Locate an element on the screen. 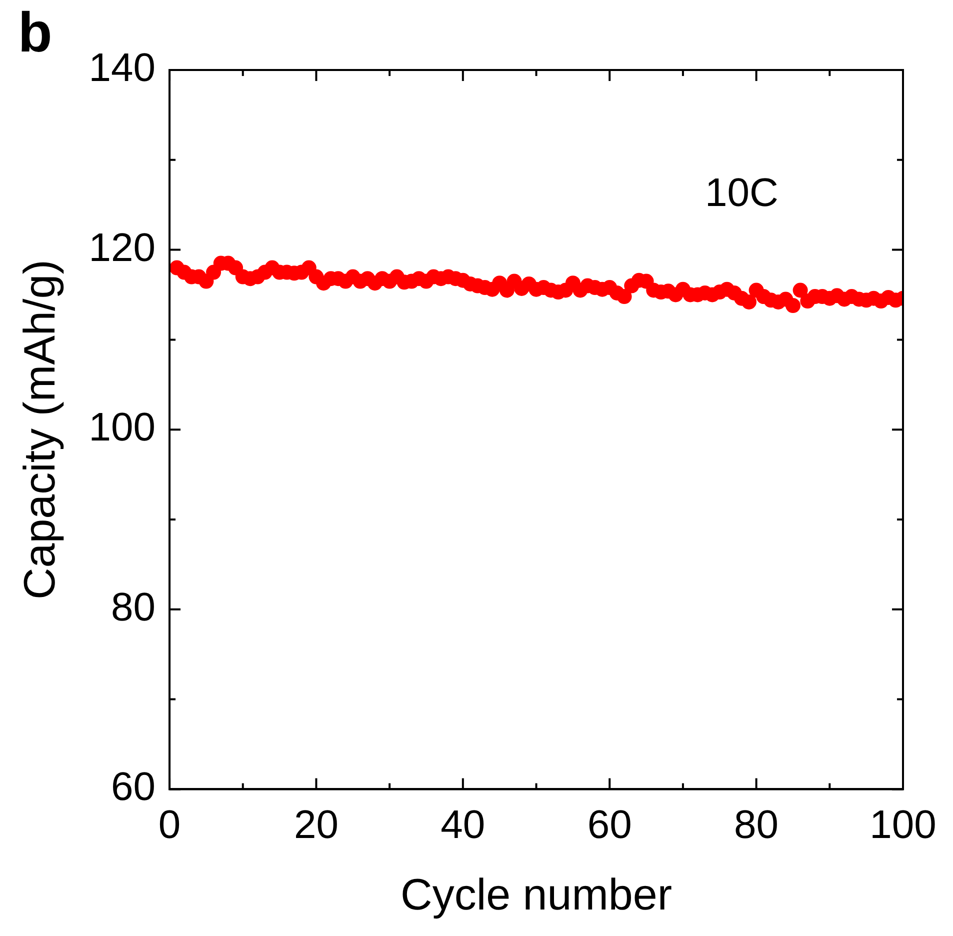  y-tick-label: 140 is located at coordinates (122, 68).